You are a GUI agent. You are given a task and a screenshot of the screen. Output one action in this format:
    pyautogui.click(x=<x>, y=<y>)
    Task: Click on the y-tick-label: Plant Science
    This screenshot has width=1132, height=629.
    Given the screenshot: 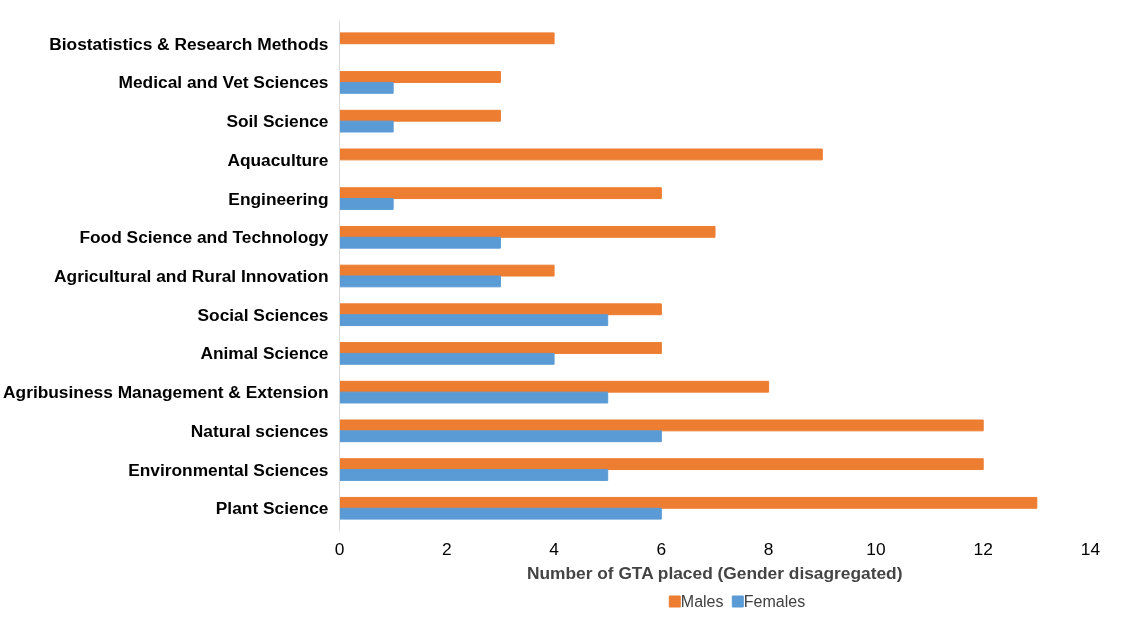 What is the action you would take?
    pyautogui.click(x=272, y=508)
    